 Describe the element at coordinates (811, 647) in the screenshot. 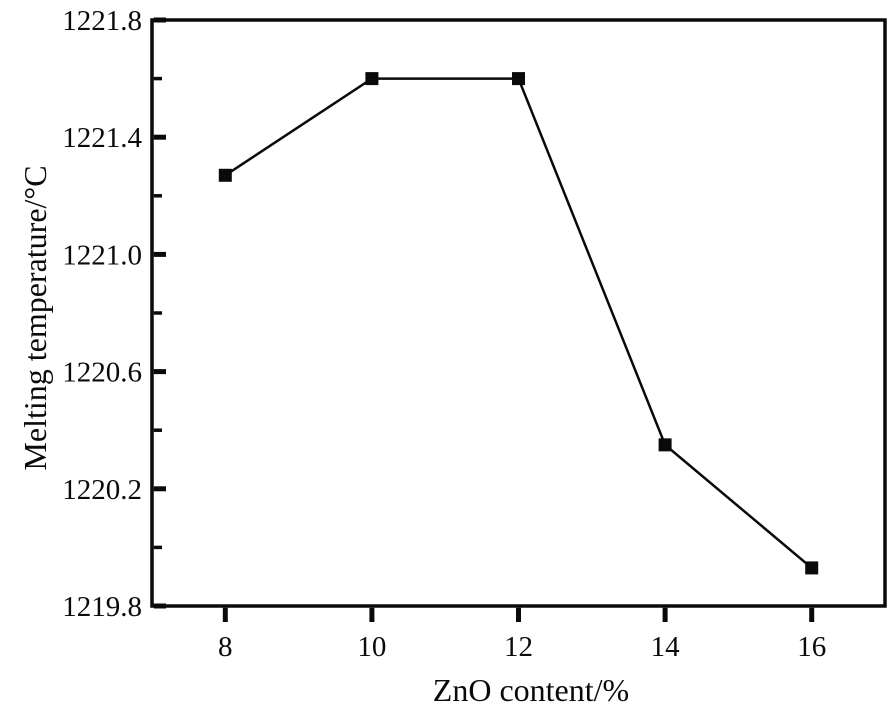

I see `x-tick-label: 16` at that location.